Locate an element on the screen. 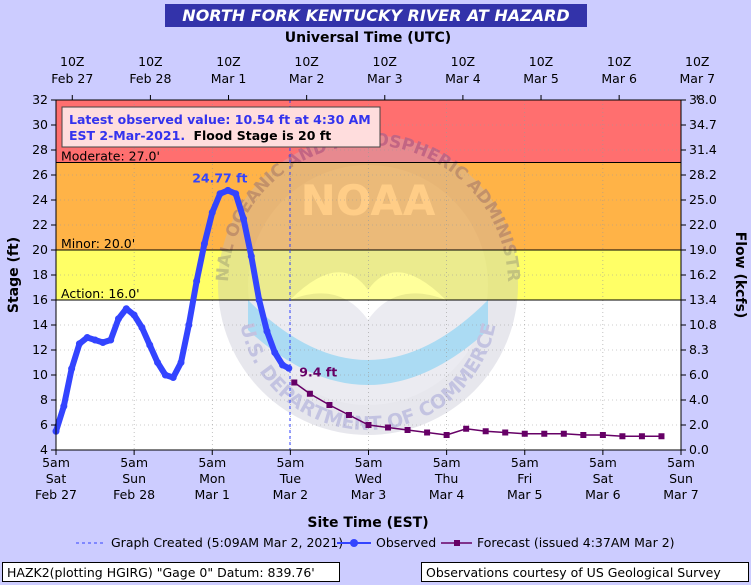 This screenshot has width=751, height=585. legend-graph-created-label: Graph Created (5:09AM Mar 2, 2021) is located at coordinates (227, 542).